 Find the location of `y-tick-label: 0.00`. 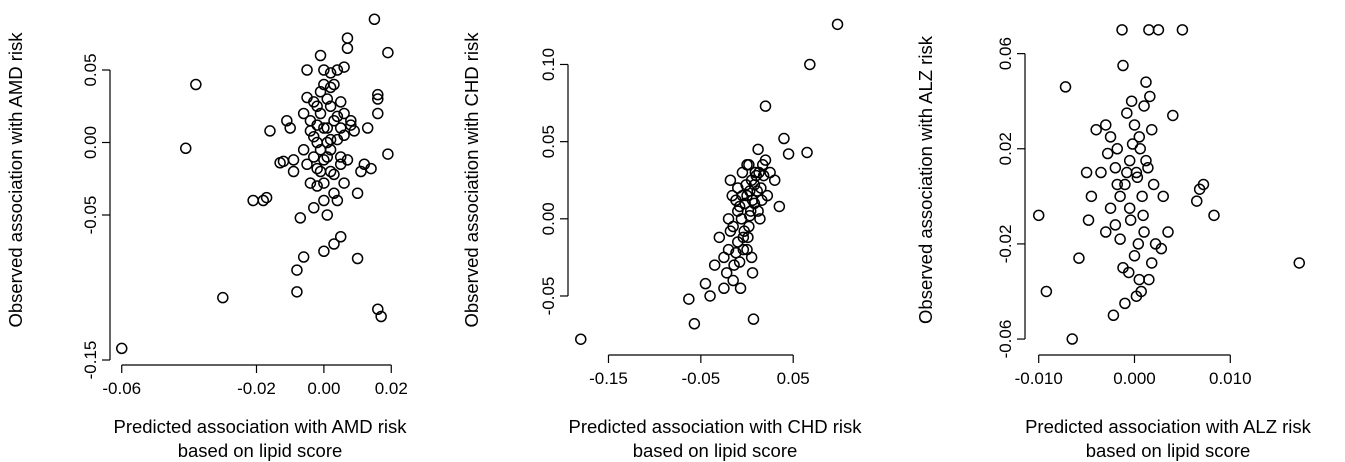

y-tick-label: 0.00 is located at coordinates (548, 218).